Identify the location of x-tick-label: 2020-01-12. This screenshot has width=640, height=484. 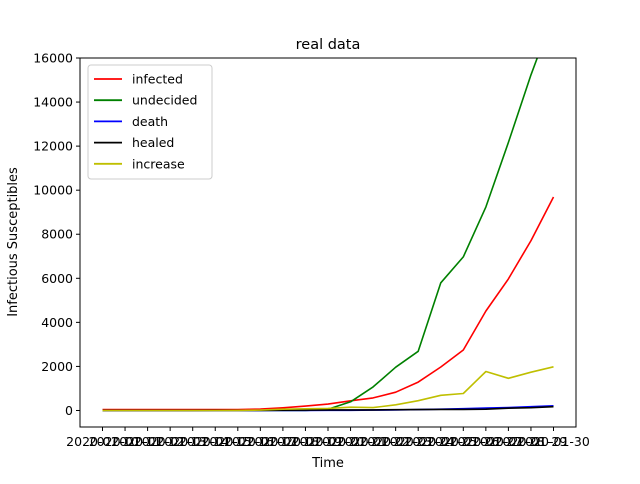
(147, 441).